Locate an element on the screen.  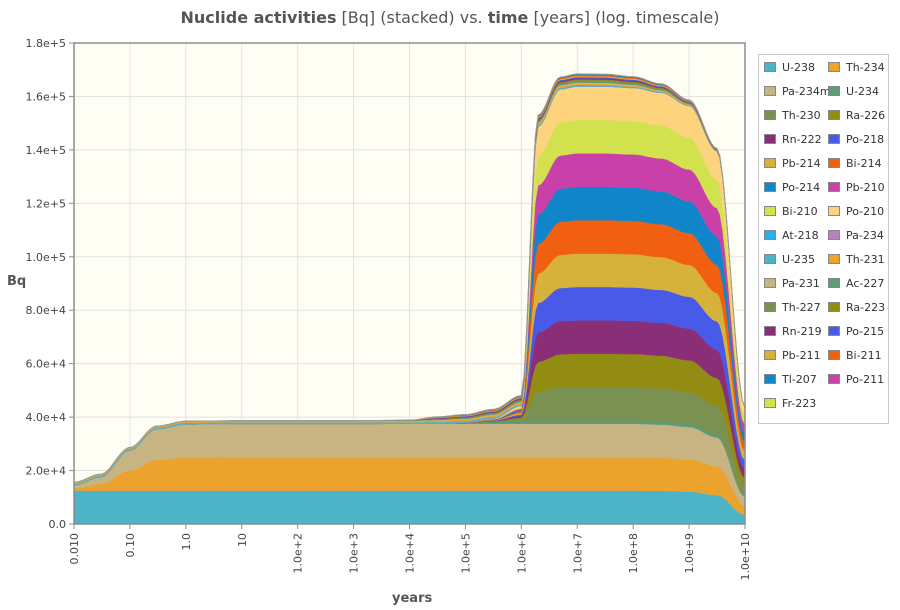
legend-item-ac-227: Ac-227 is located at coordinates (856, 284).